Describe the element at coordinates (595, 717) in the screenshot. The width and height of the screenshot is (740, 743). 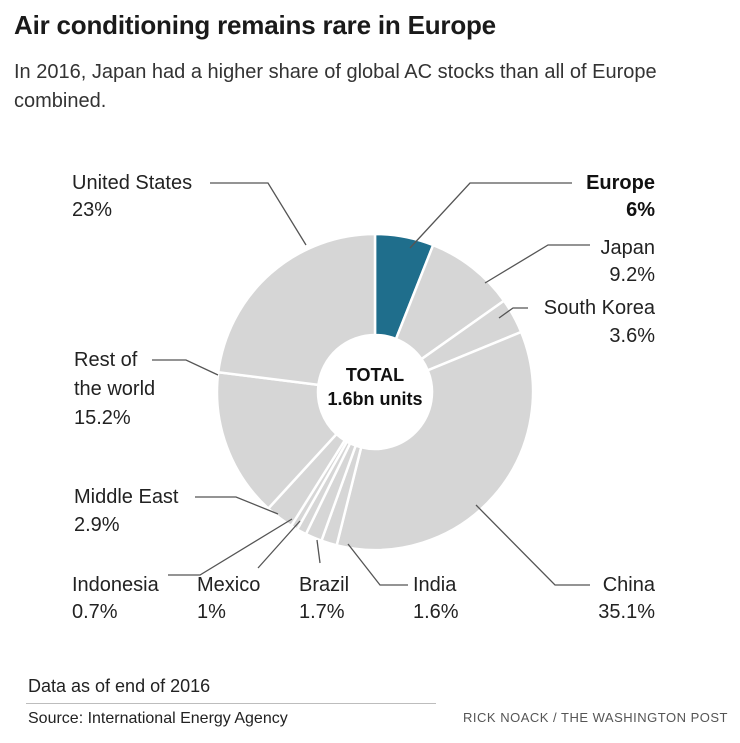
I see `credit-line: RICK NOACK / THE WASHINGTON POST` at that location.